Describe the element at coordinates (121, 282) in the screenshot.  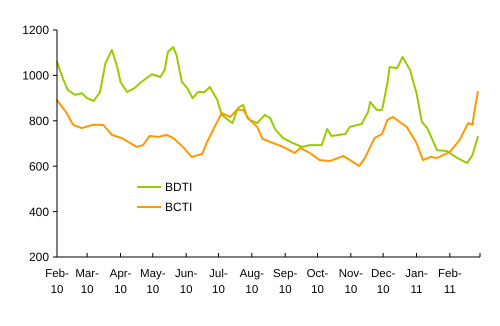
I see `x-tick-label: Apr-10` at that location.